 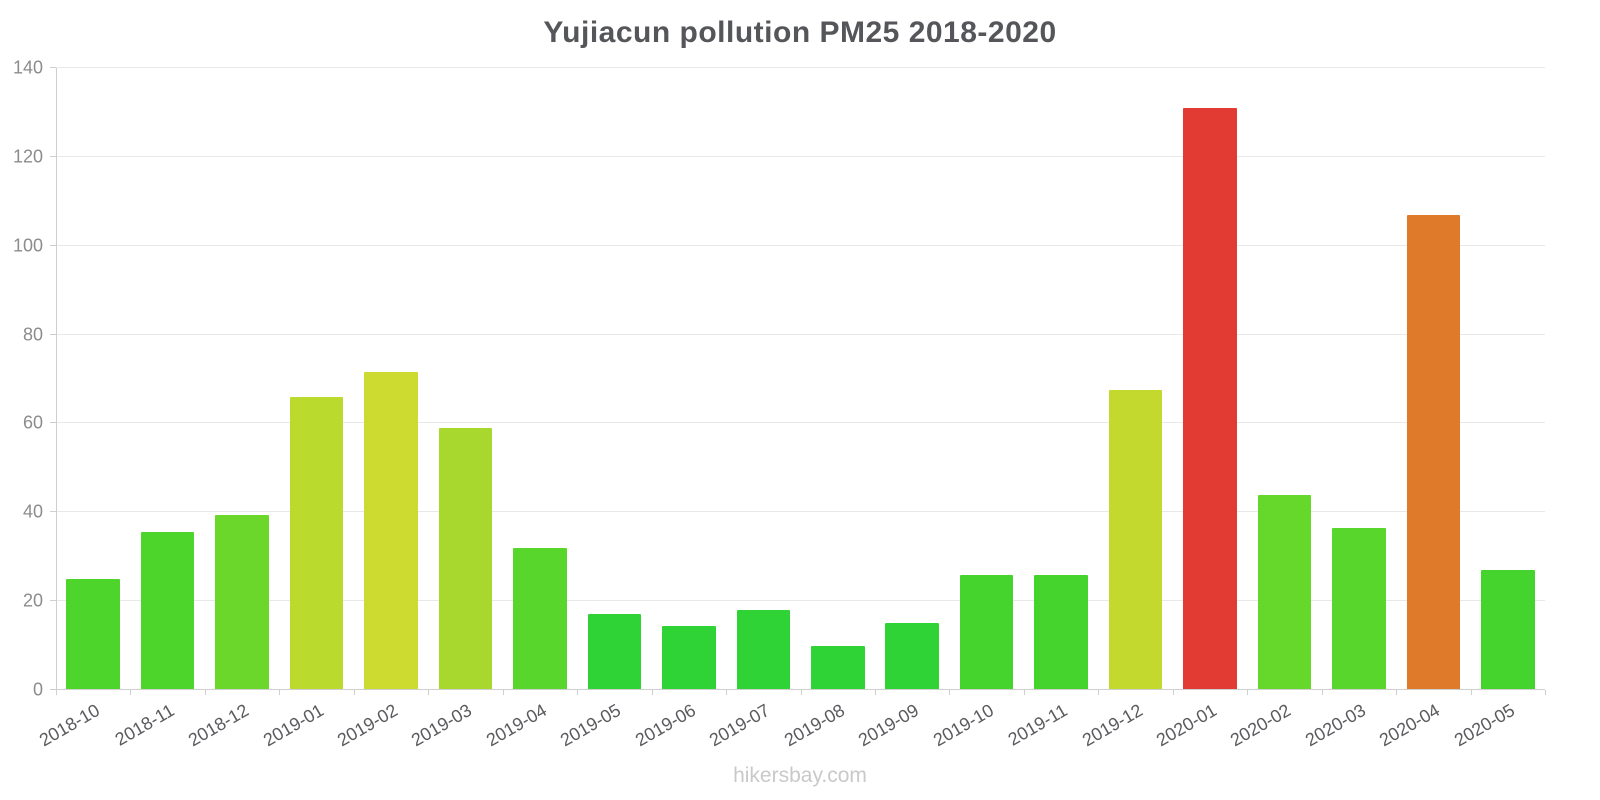 What do you see at coordinates (1051, 409) in the screenshot?
I see `bar-slot: 2019-11` at bounding box center [1051, 409].